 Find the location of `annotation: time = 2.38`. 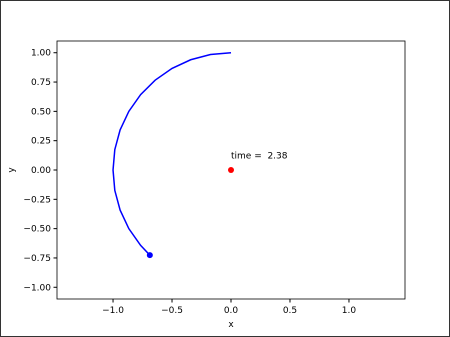

annotation: time = 2.38 is located at coordinates (259, 156).